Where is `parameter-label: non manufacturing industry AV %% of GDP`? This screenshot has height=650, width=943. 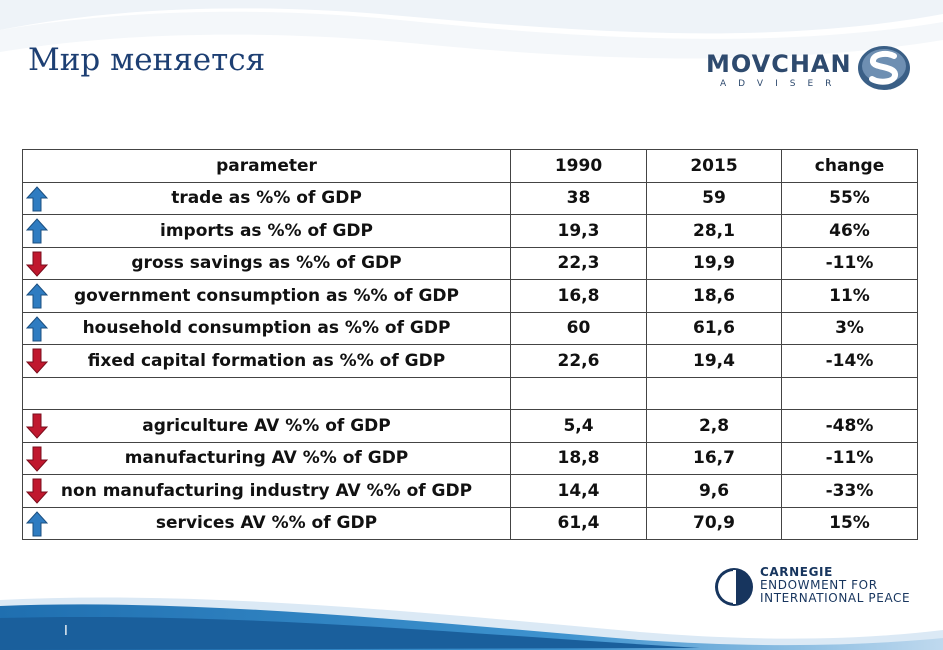
parameter-label: non manufacturing industry AV %% of GDP is located at coordinates (266, 490).